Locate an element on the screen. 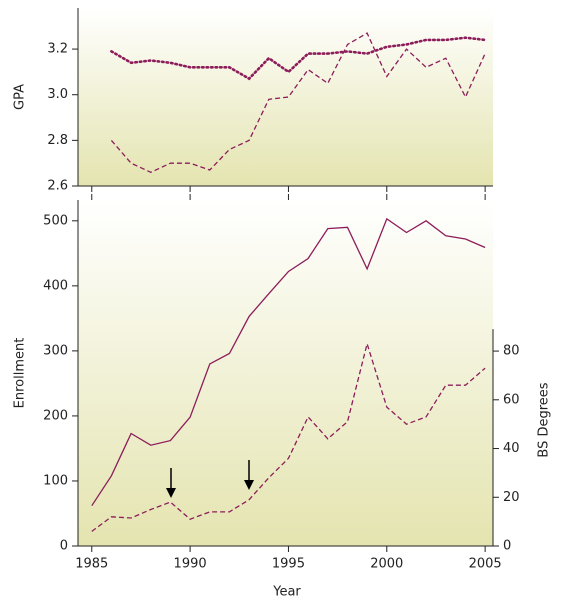 The height and width of the screenshot is (604, 561). y-tick-label: 3.2 is located at coordinates (57, 49).